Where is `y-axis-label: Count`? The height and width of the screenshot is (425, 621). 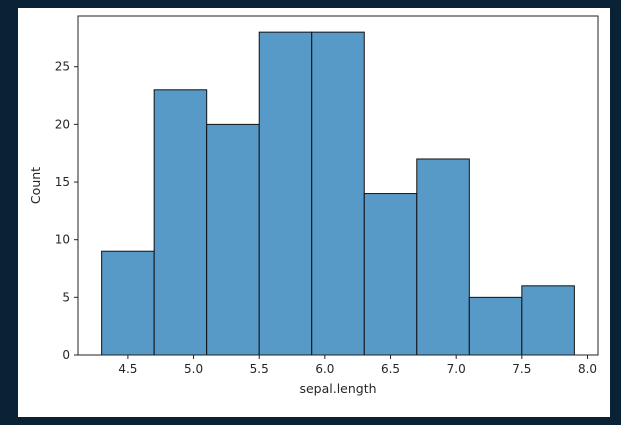
y-axis-label: Count is located at coordinates (35, 185).